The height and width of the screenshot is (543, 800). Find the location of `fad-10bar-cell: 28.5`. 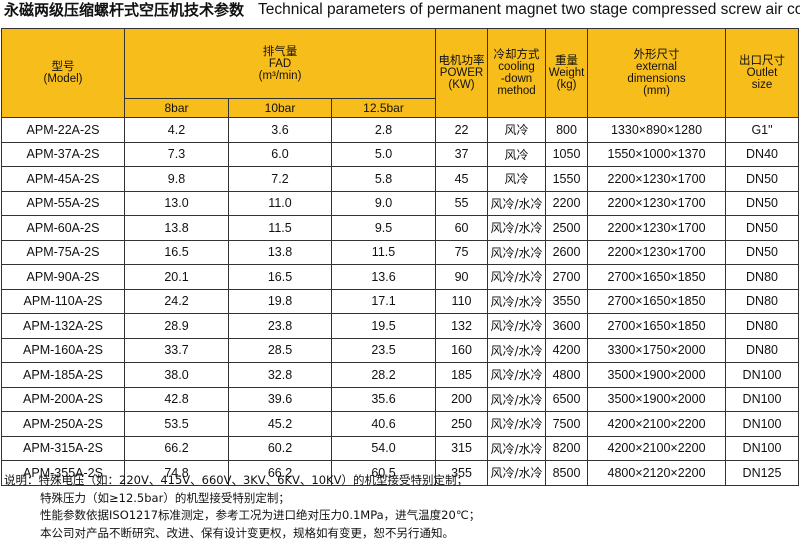

fad-10bar-cell: 28.5 is located at coordinates (280, 350).